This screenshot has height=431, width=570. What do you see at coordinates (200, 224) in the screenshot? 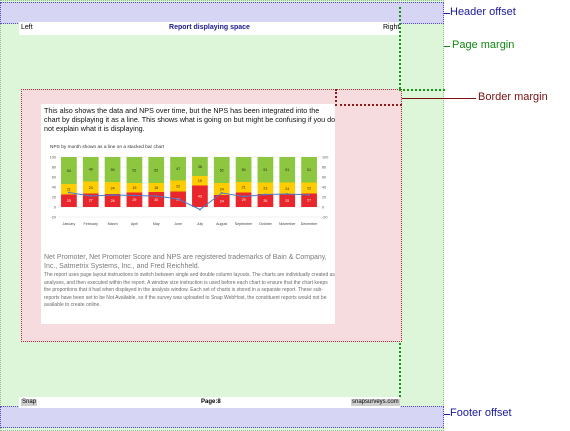
I see `x-tick-label: July` at bounding box center [200, 224].